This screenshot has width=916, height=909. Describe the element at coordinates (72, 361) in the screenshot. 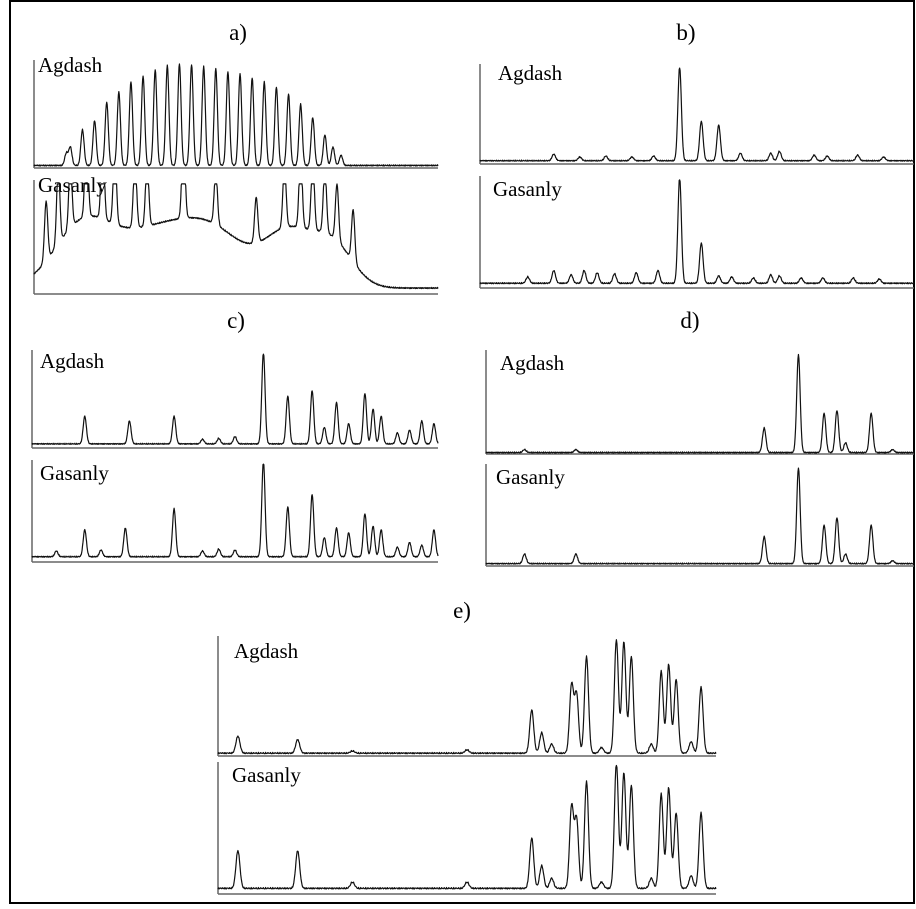

I see `panel-c-series-1-label: Agdash` at that location.